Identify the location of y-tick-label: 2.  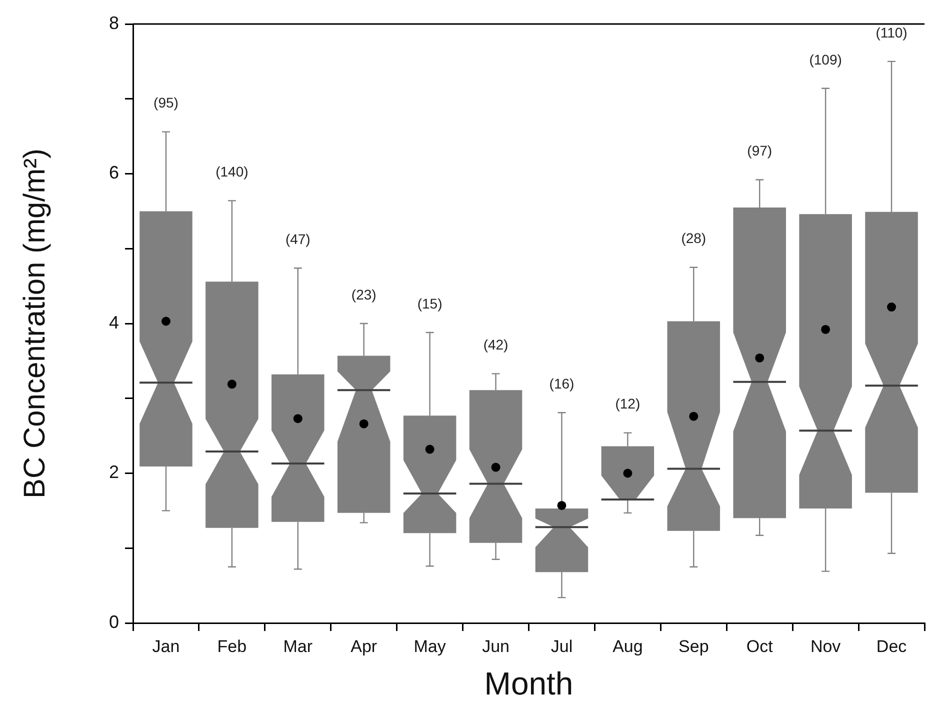
(113, 472).